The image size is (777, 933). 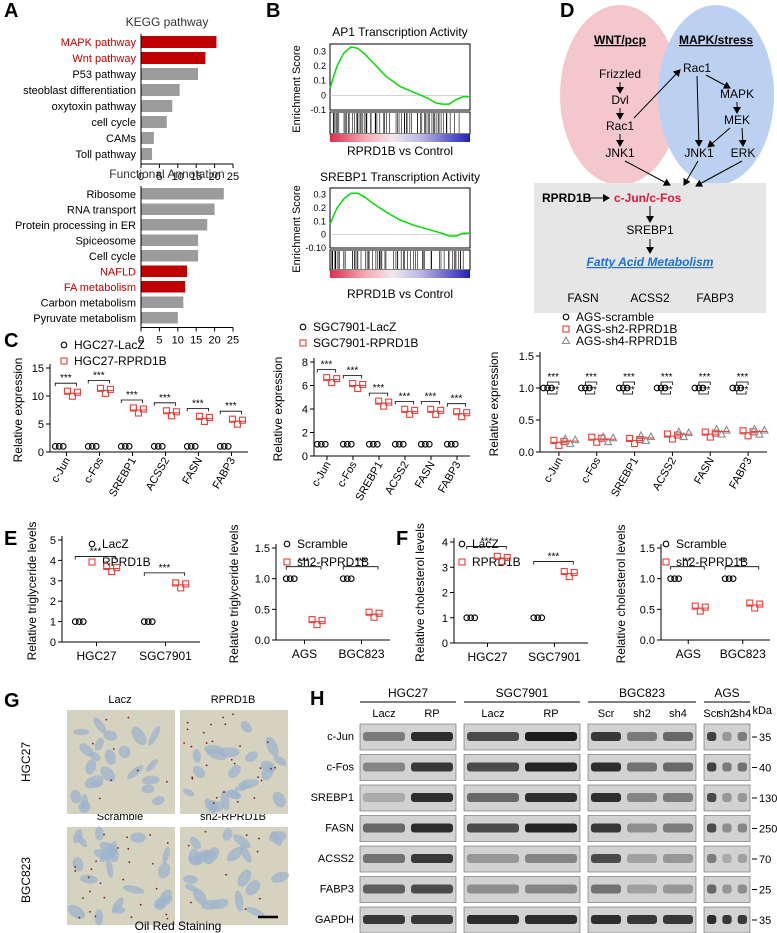 What do you see at coordinates (620, 40) in the screenshot?
I see `wnt-pcp-title: WNT/pcp` at bounding box center [620, 40].